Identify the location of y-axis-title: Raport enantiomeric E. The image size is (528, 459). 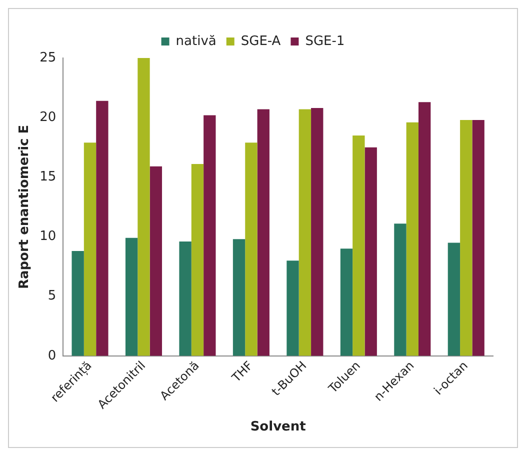
(24, 207).